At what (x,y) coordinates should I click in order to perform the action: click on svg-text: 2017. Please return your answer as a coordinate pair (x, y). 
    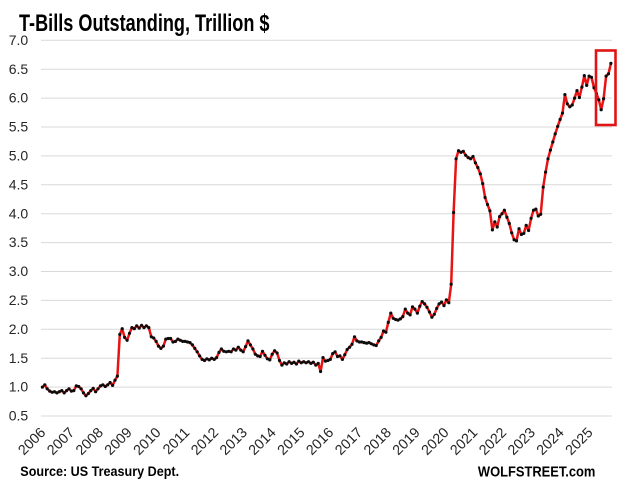
    Looking at the image, I should click on (349, 442).